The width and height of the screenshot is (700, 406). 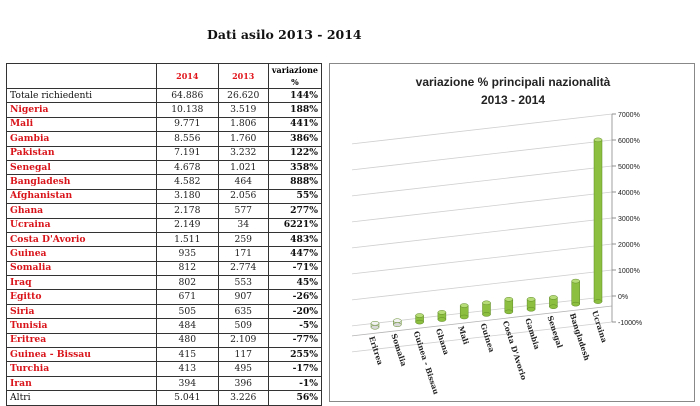 I want to click on table-row: Iran 394 396 -1%, so click(x=164, y=383).